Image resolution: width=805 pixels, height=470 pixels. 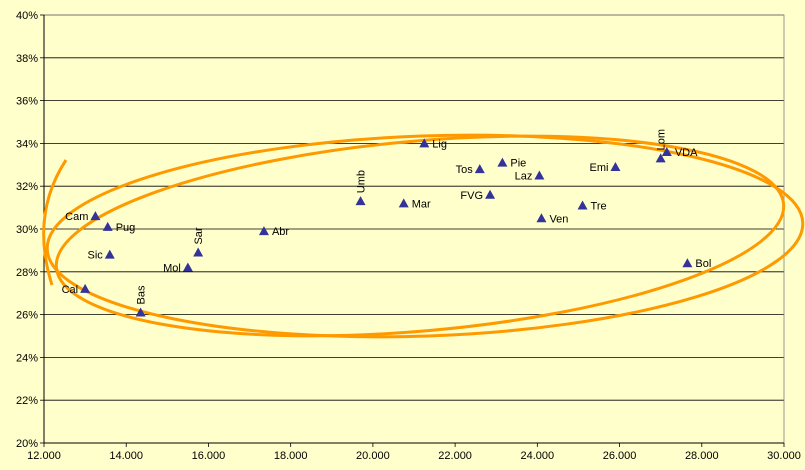 I want to click on y-tick-label: 38%, so click(x=27, y=59).